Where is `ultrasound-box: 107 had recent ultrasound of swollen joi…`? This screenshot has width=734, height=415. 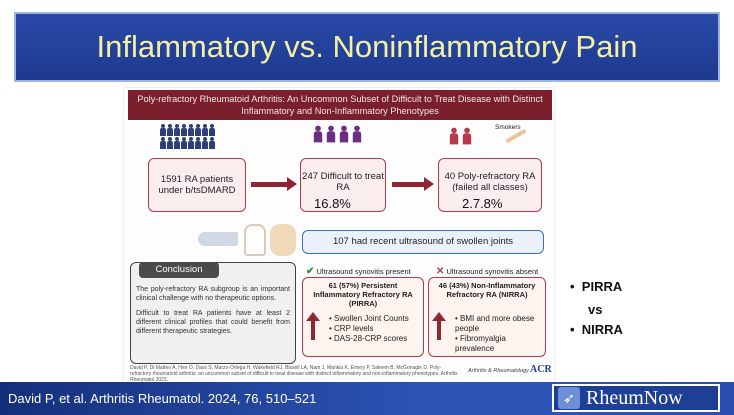 ultrasound-box: 107 had recent ultrasound of swollen joi… is located at coordinates (423, 242).